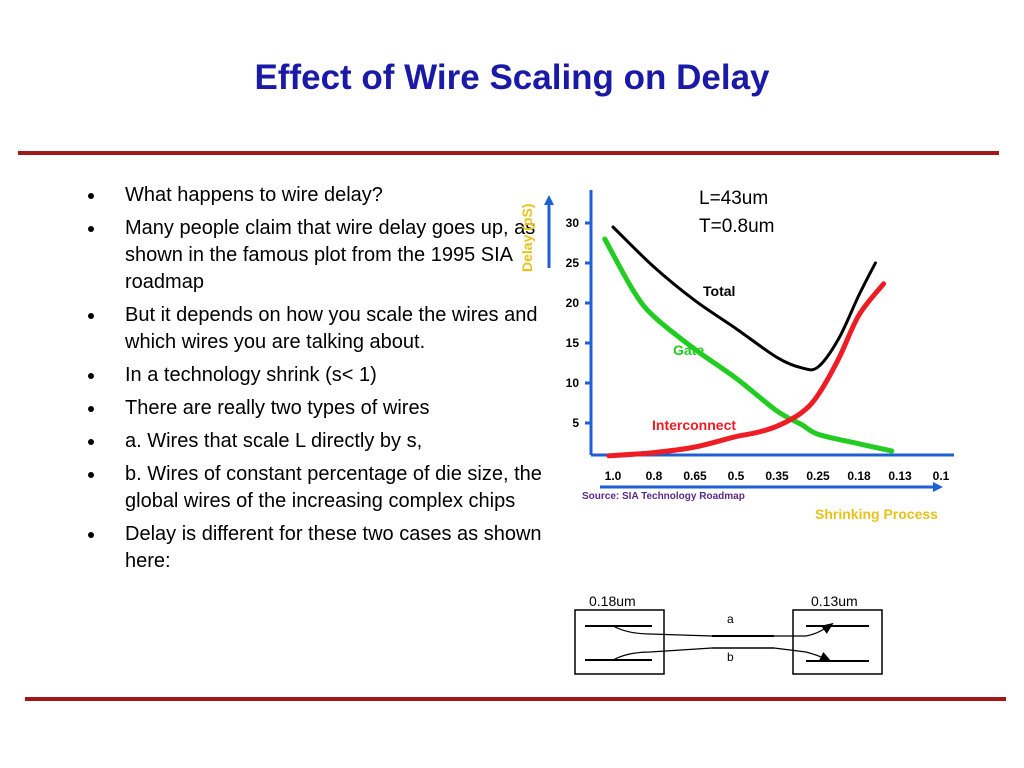 The width and height of the screenshot is (1024, 768). Describe the element at coordinates (663, 496) in the screenshot. I see `chart-source: Source: SIA Technology Roadmap` at that location.